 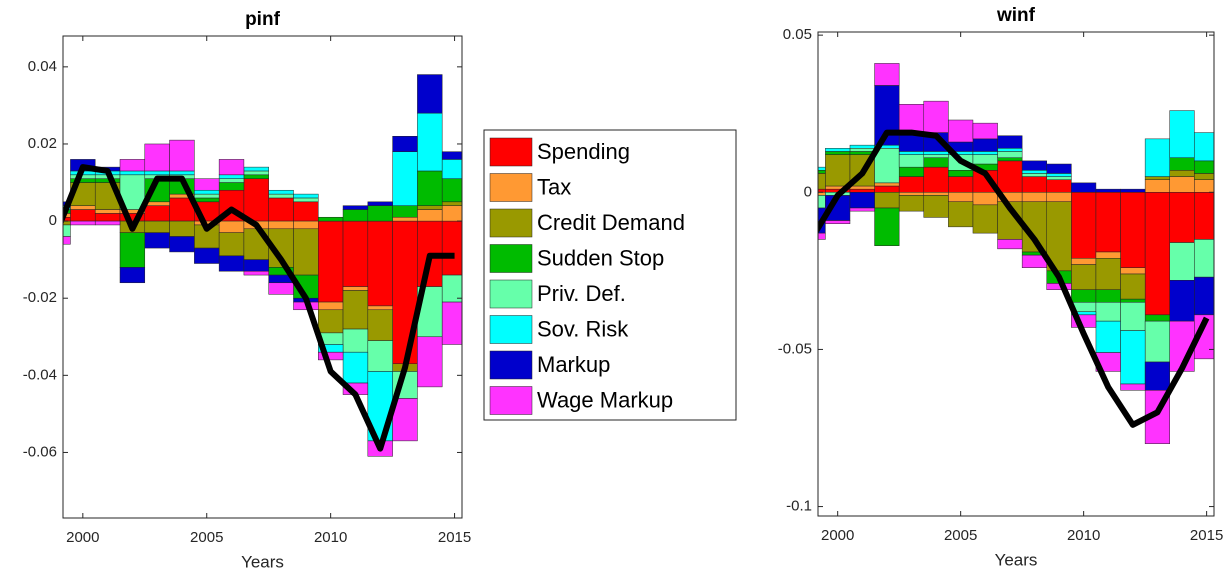 What do you see at coordinates (40, 297) in the screenshot?
I see `y-tick-label: -0.02` at bounding box center [40, 297].